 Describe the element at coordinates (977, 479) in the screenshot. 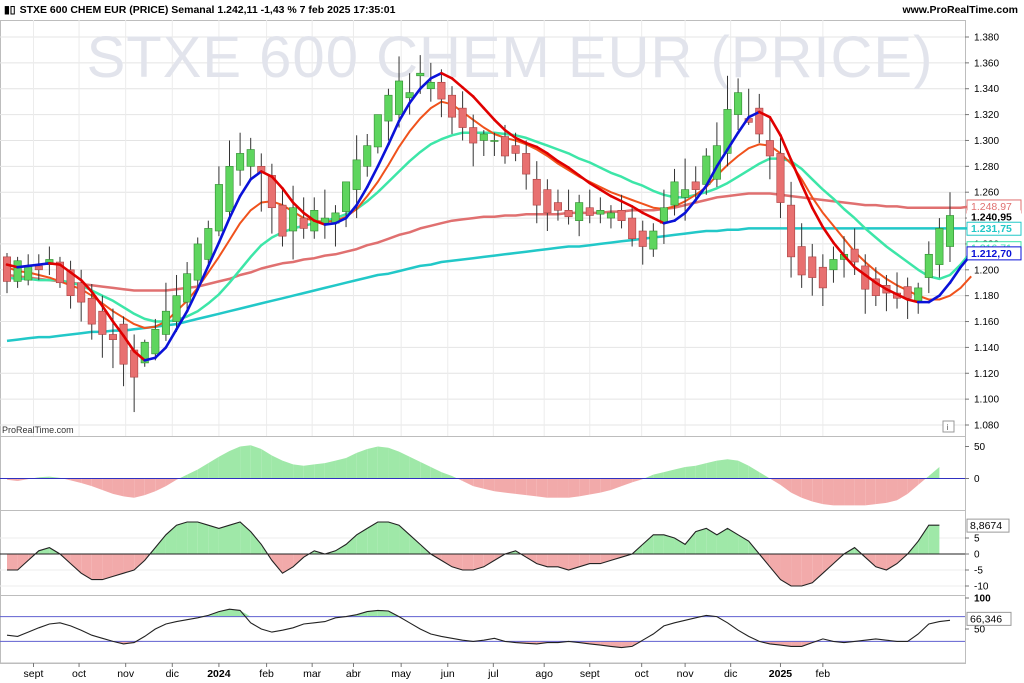

I see `panel1-tick-label: 0` at that location.